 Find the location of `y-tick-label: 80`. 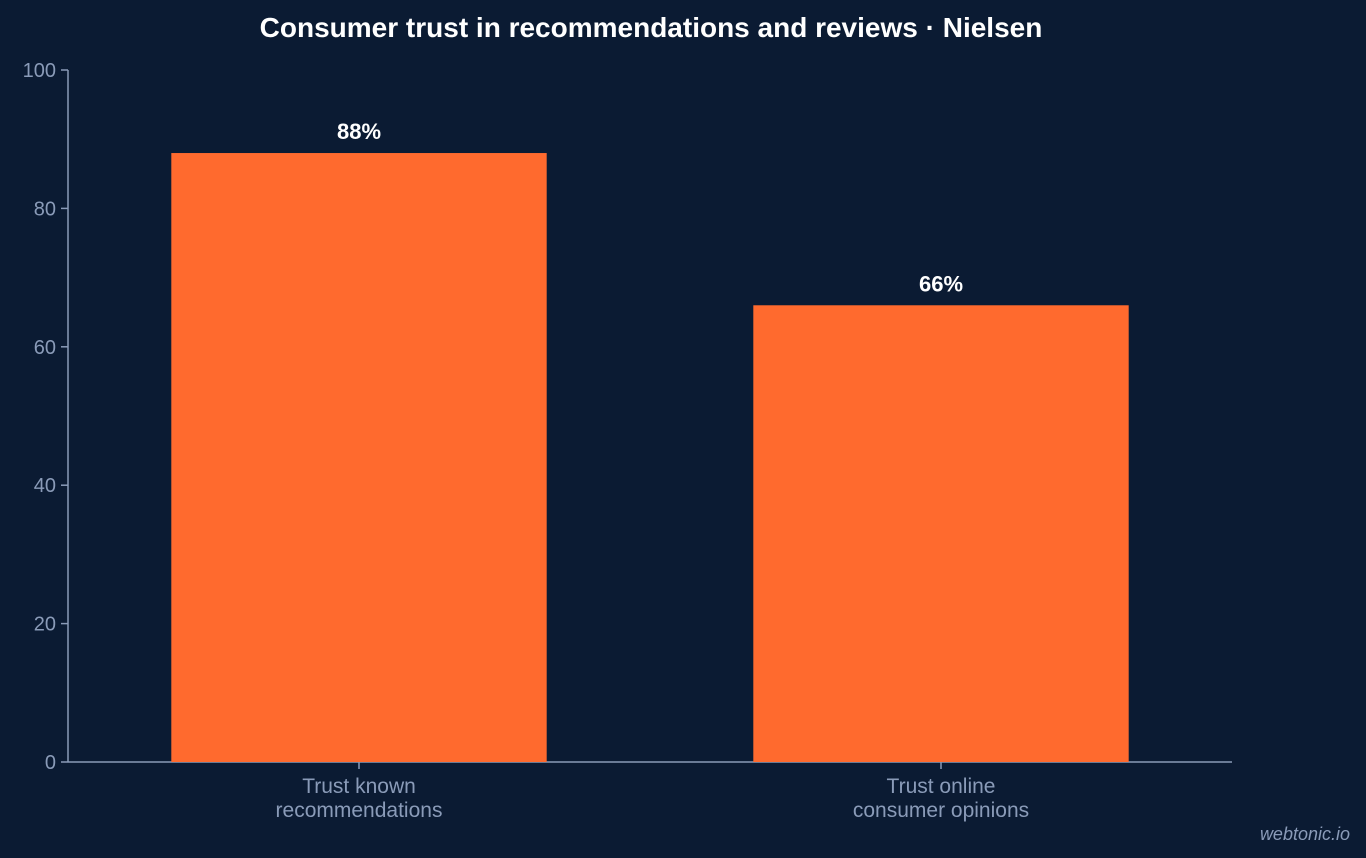

y-tick-label: 80 is located at coordinates (45, 209).